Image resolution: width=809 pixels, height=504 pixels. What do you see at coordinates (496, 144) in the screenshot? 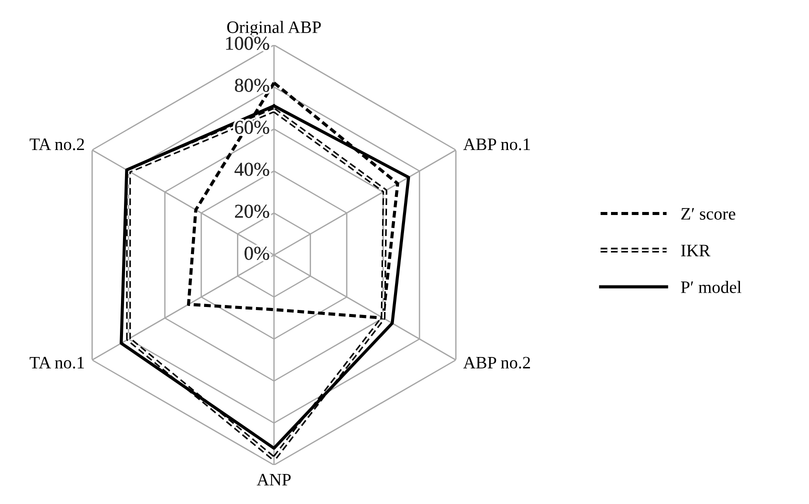
I see `spoke-label: ABP no.1` at bounding box center [496, 144].